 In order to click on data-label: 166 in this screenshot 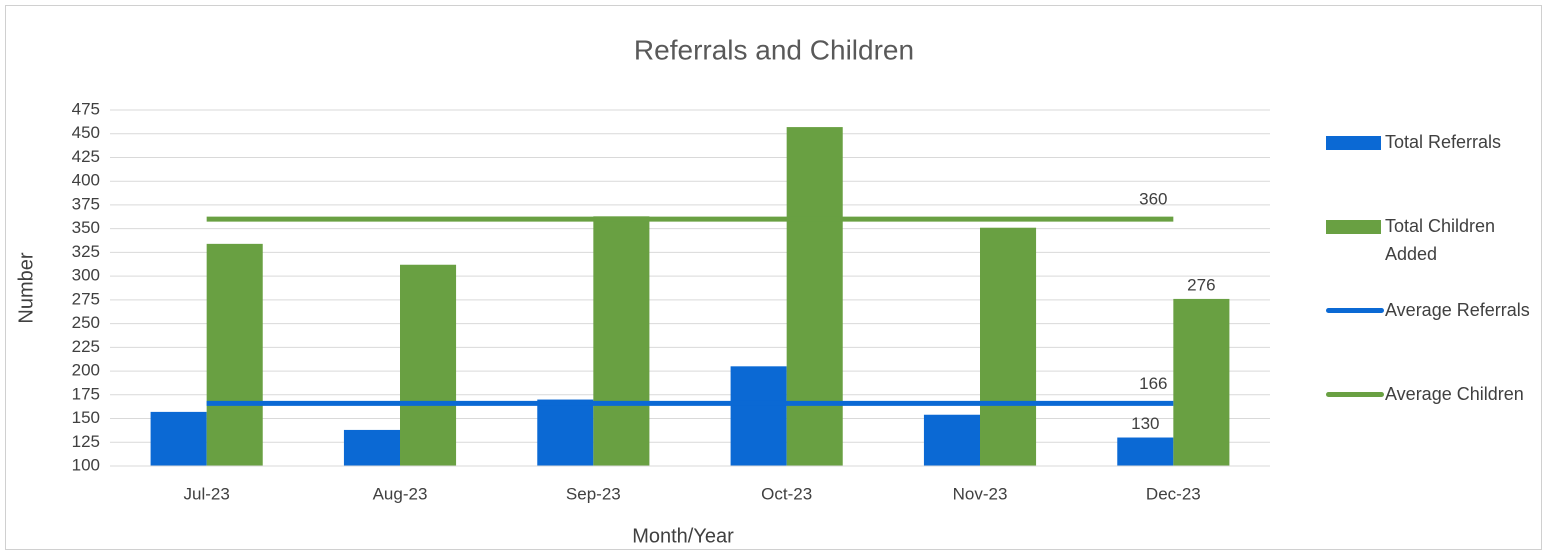, I will do `click(1153, 383)`.